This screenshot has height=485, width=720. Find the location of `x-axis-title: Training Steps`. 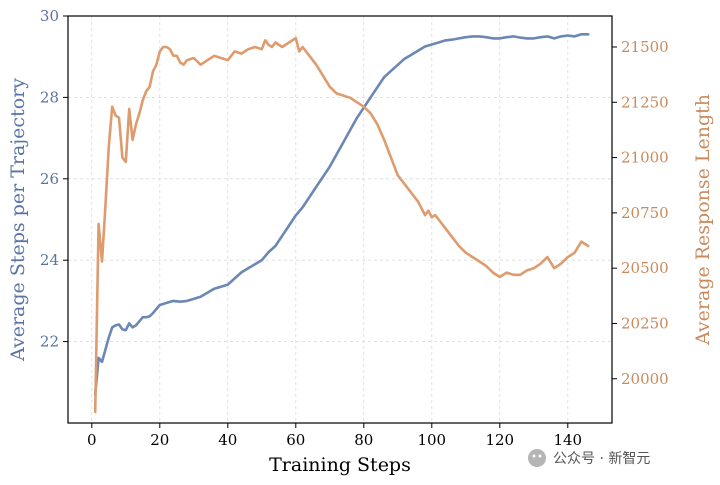

x-axis-title: Training Steps is located at coordinates (340, 465).